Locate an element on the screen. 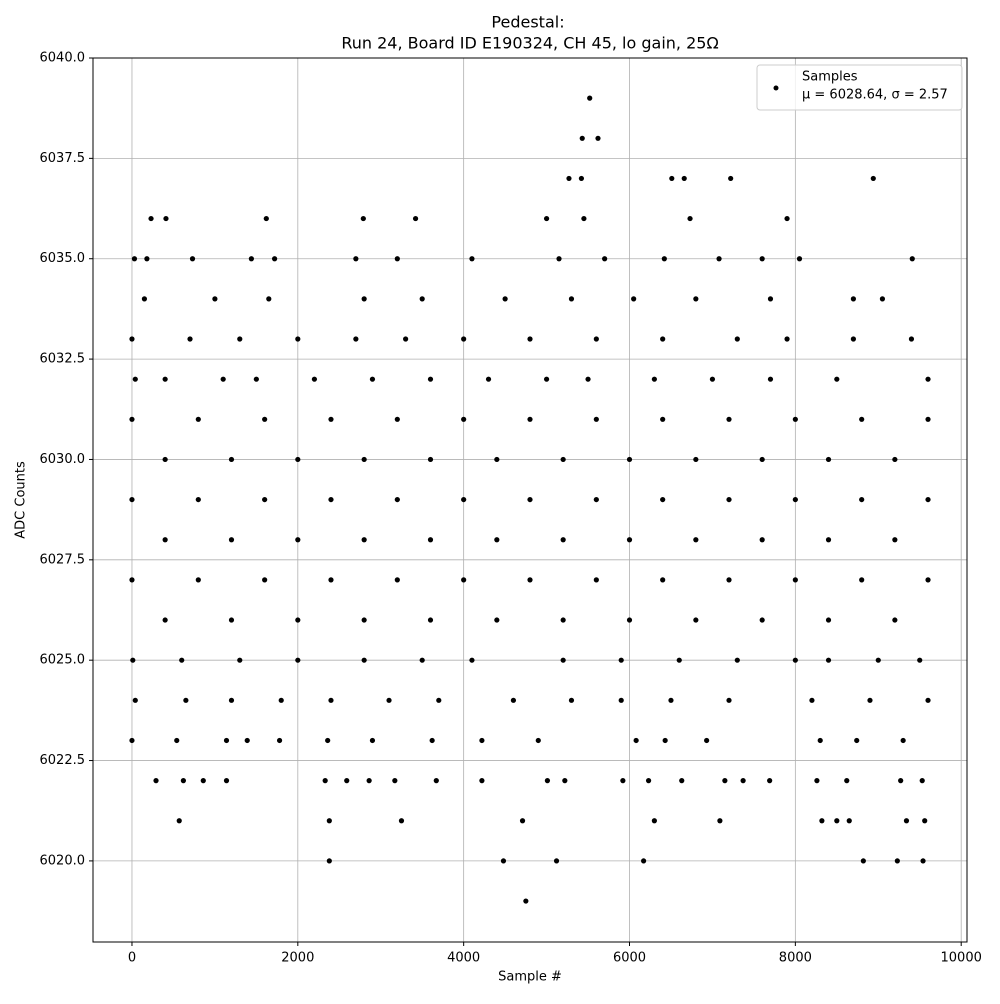  x-tick-label: 4000 is located at coordinates (463, 958).